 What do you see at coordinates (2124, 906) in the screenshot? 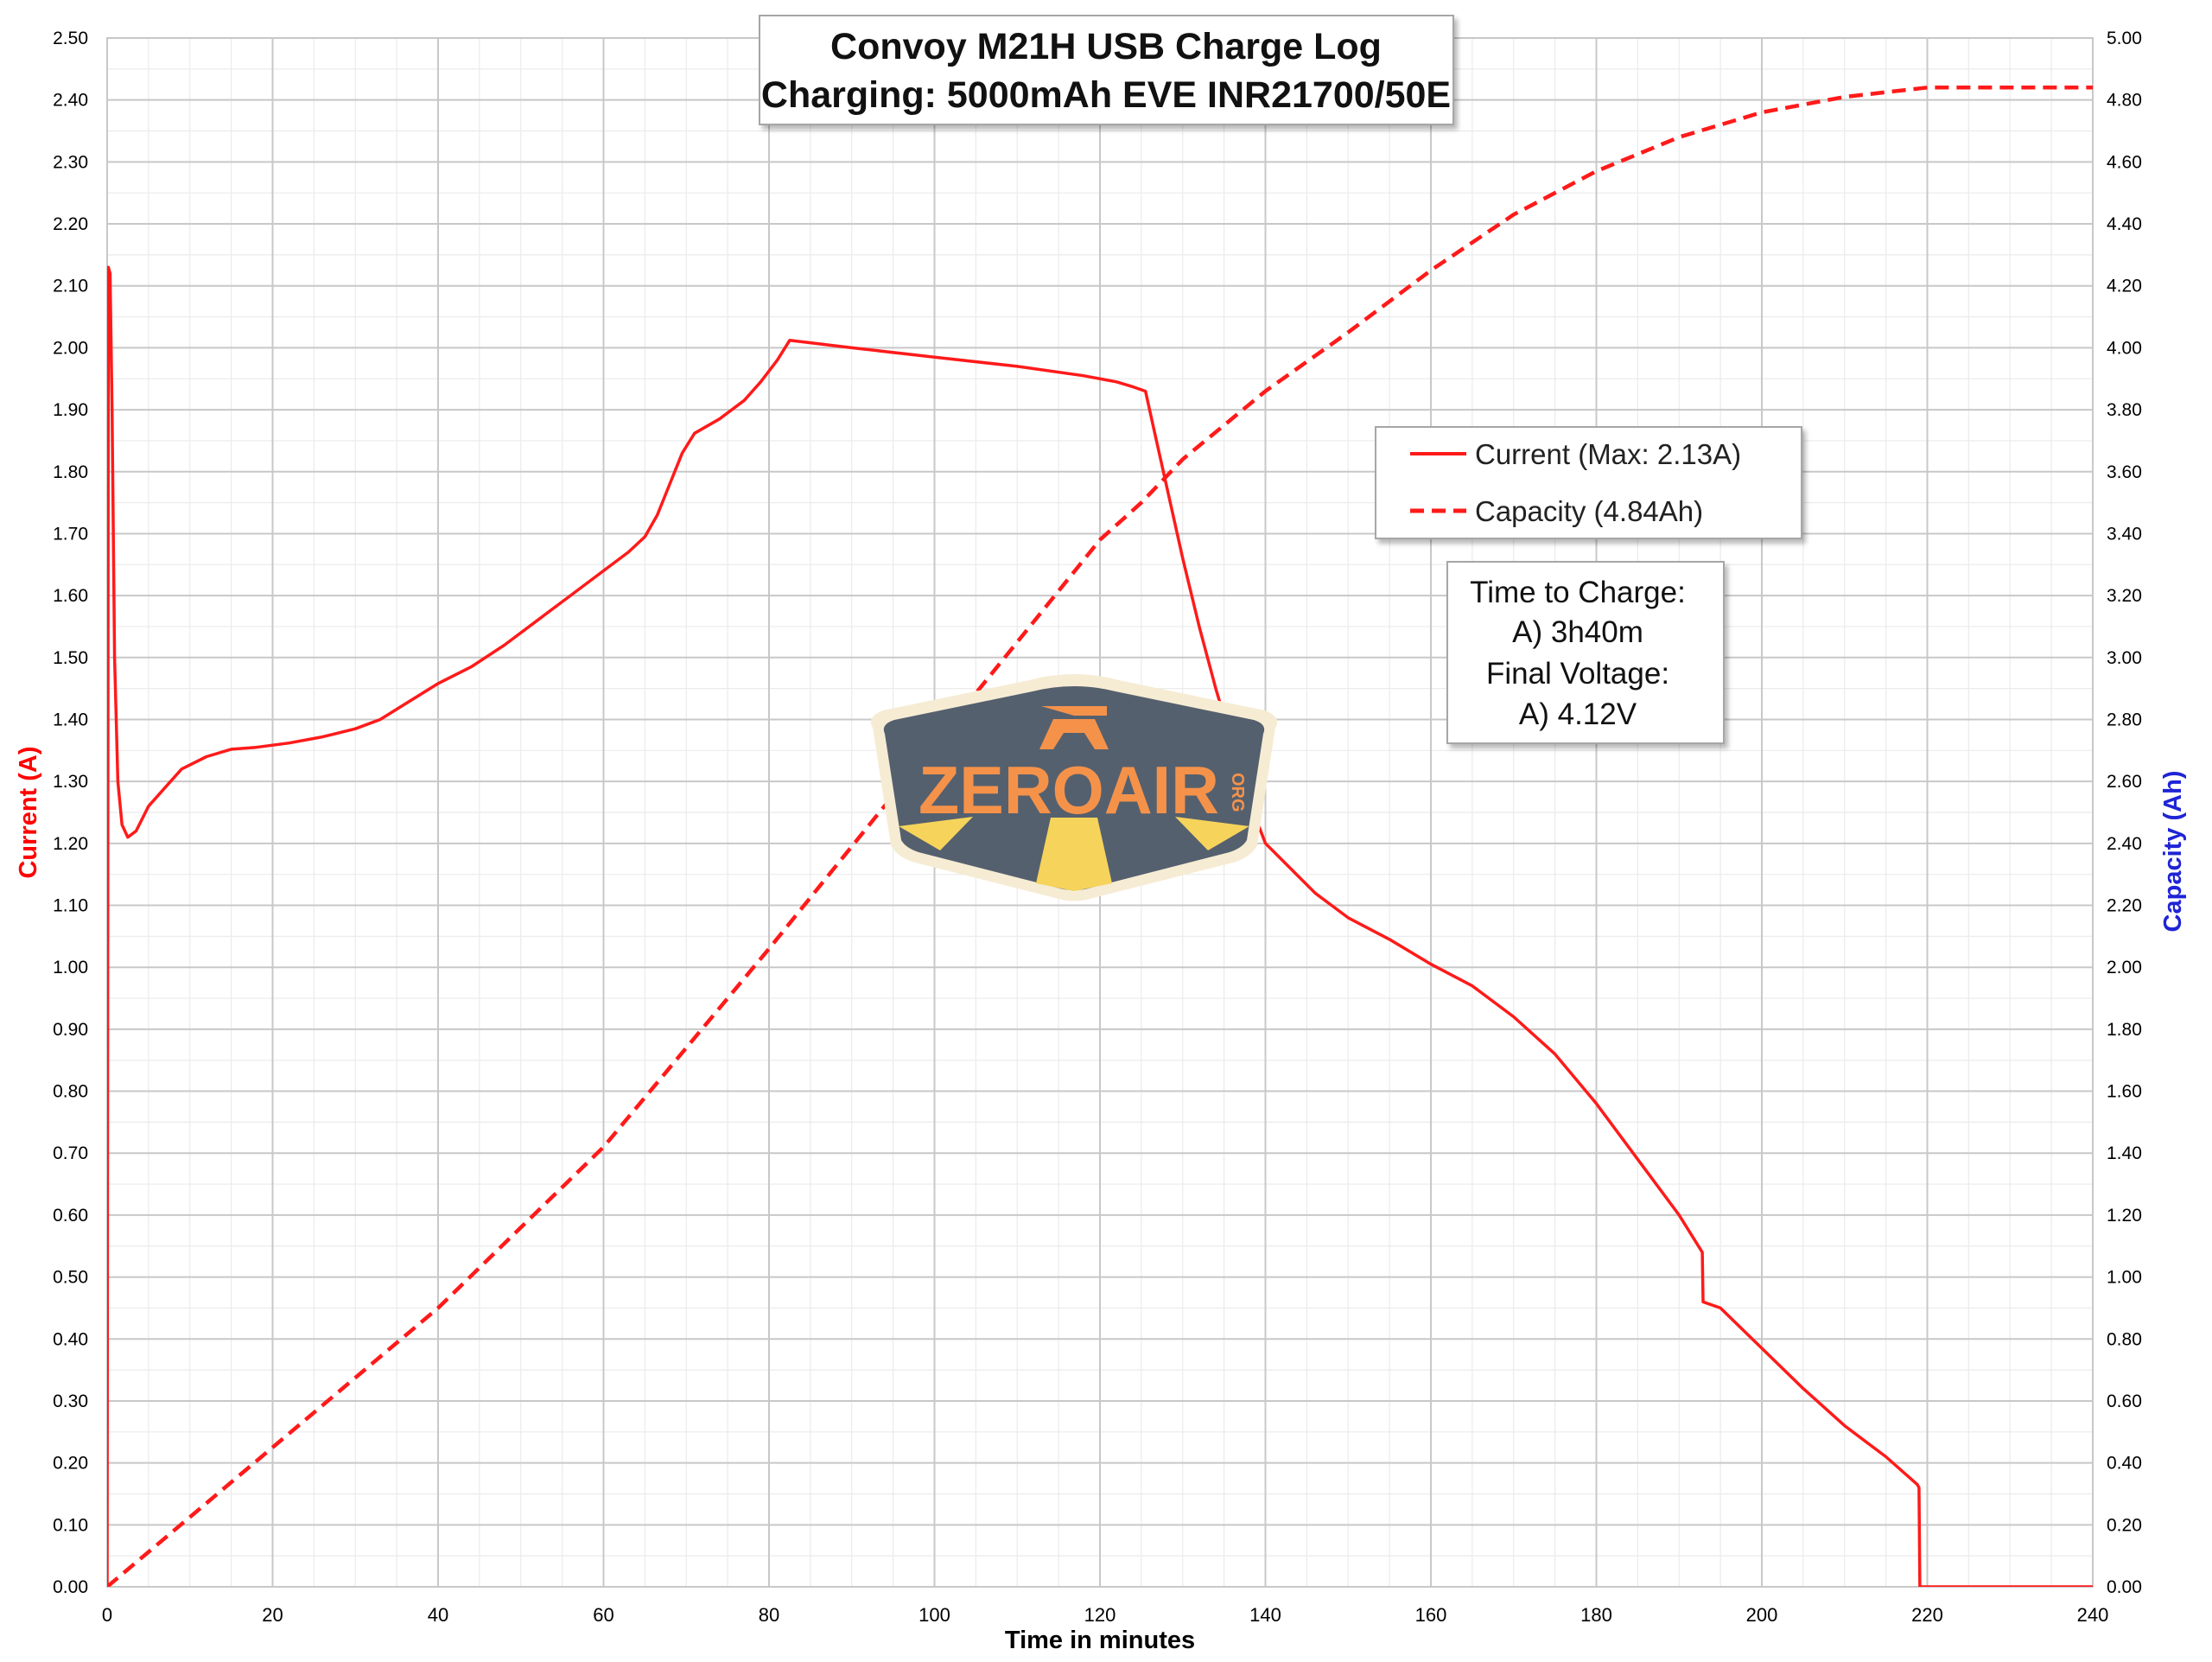
I see `right-axis-tick-label: 2.20` at bounding box center [2124, 906].